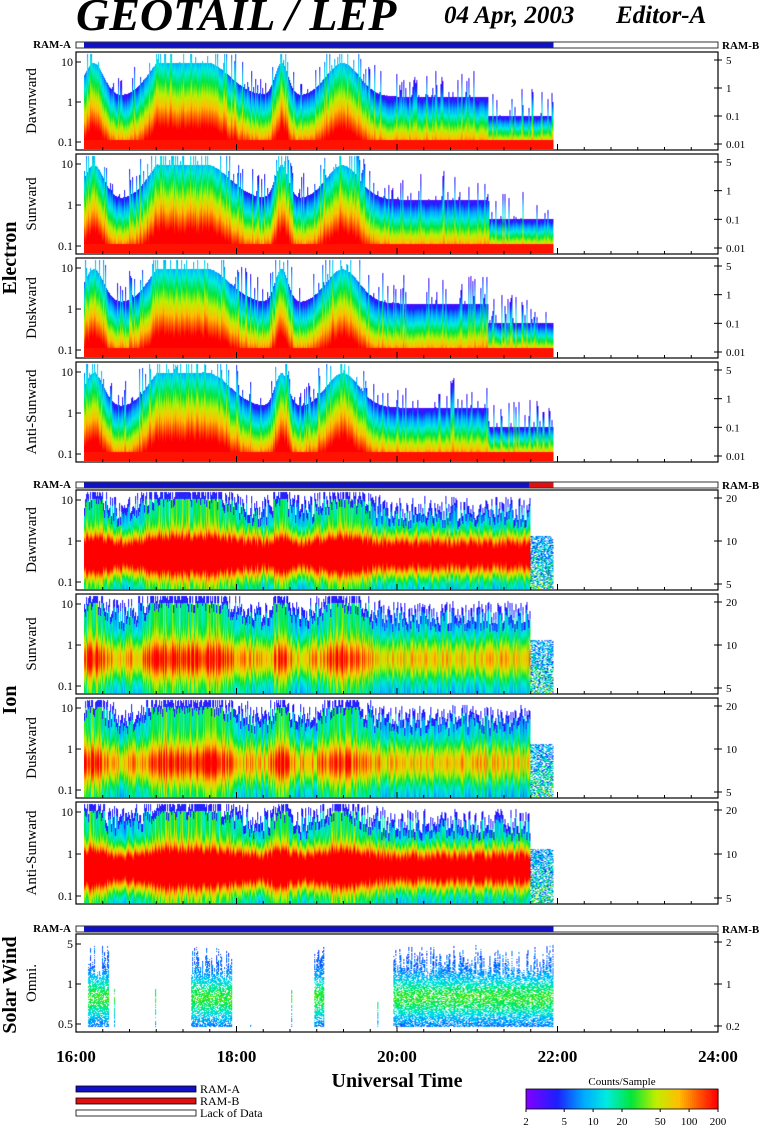  What do you see at coordinates (231, 1113) in the screenshot?
I see `legend-label: Lack of Data` at bounding box center [231, 1113].